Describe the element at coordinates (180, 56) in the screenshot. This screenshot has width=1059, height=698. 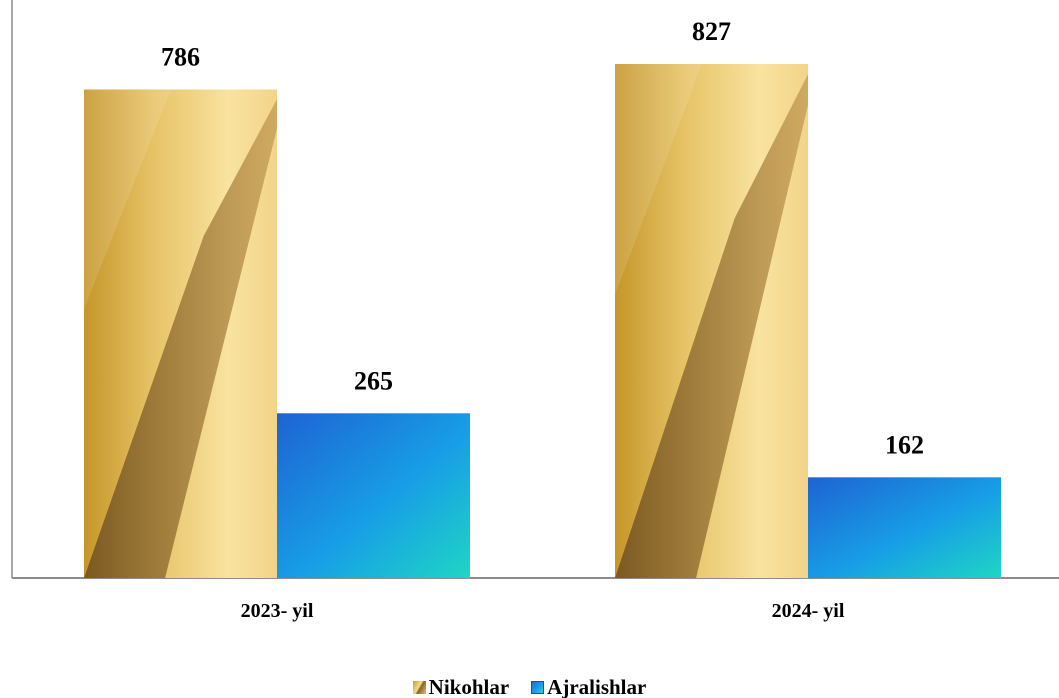
I see `data-label-nikohlar-1: 786` at that location.